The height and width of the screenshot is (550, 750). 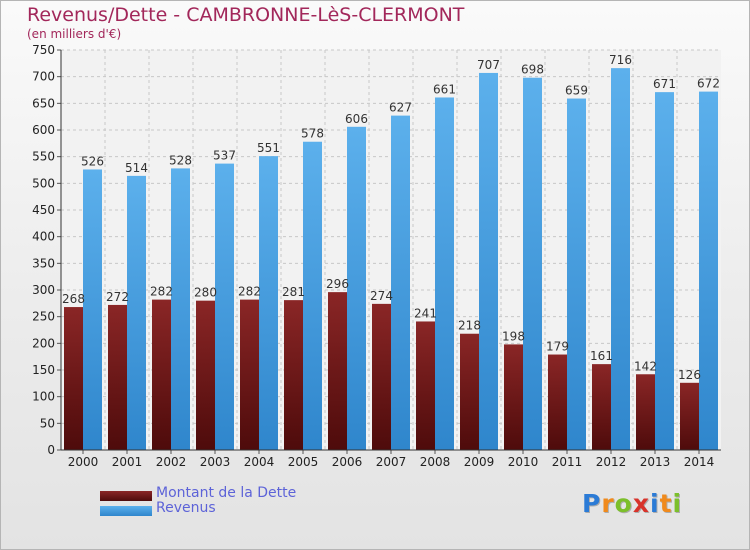 I want to click on x-tick-label: 2010, so click(x=523, y=462).